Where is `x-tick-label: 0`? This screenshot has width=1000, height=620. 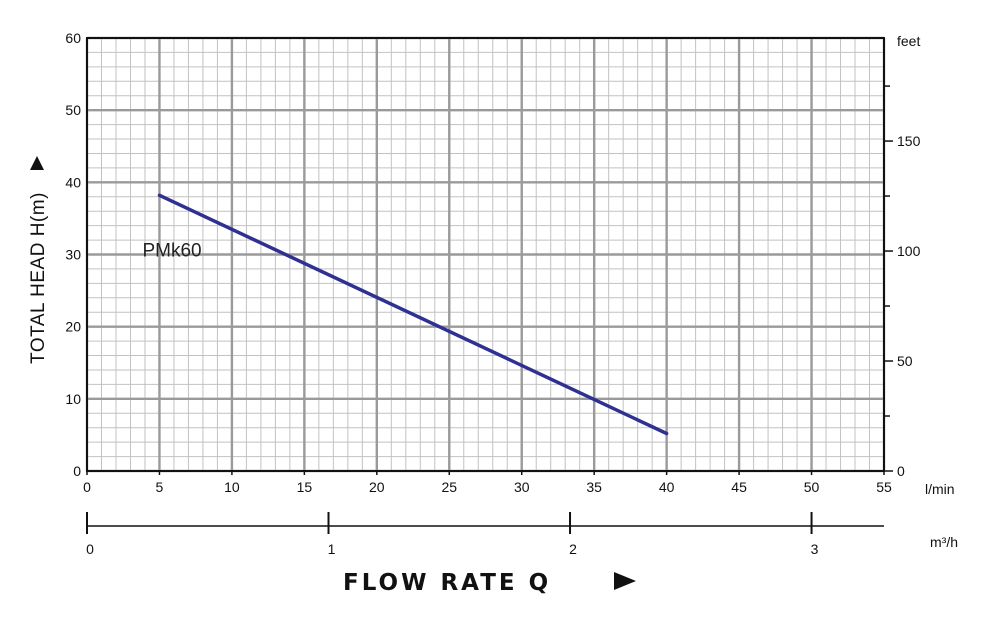
x-tick-label: 0 is located at coordinates (87, 487).